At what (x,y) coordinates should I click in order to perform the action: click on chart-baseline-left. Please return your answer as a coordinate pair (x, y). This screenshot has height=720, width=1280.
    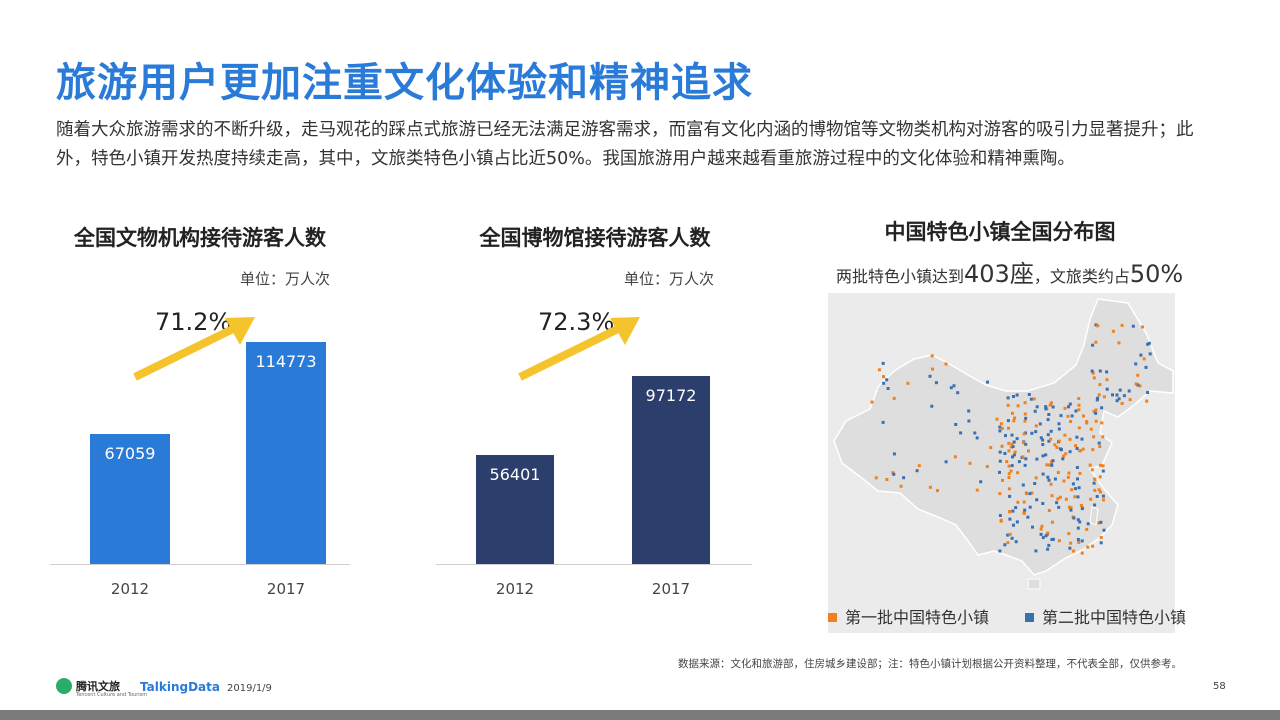
    Looking at the image, I should click on (200, 564).